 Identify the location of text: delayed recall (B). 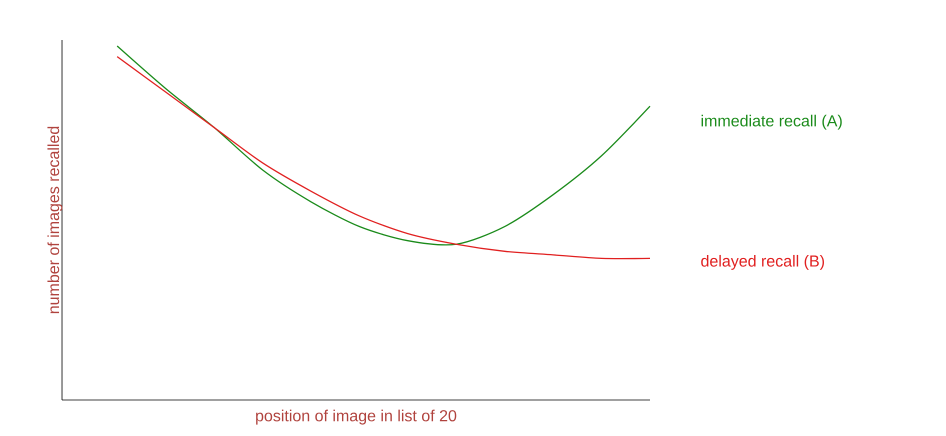
(762, 262).